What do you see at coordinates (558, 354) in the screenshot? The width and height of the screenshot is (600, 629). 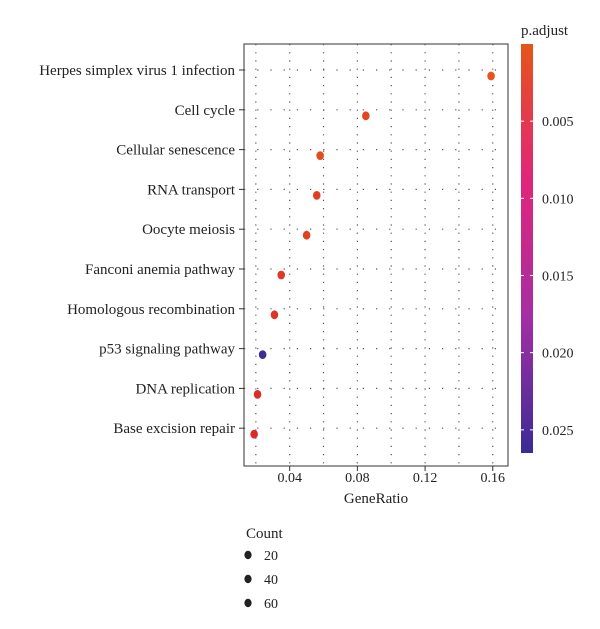 I see `colorbar-tick-label: 0.020` at bounding box center [558, 354].